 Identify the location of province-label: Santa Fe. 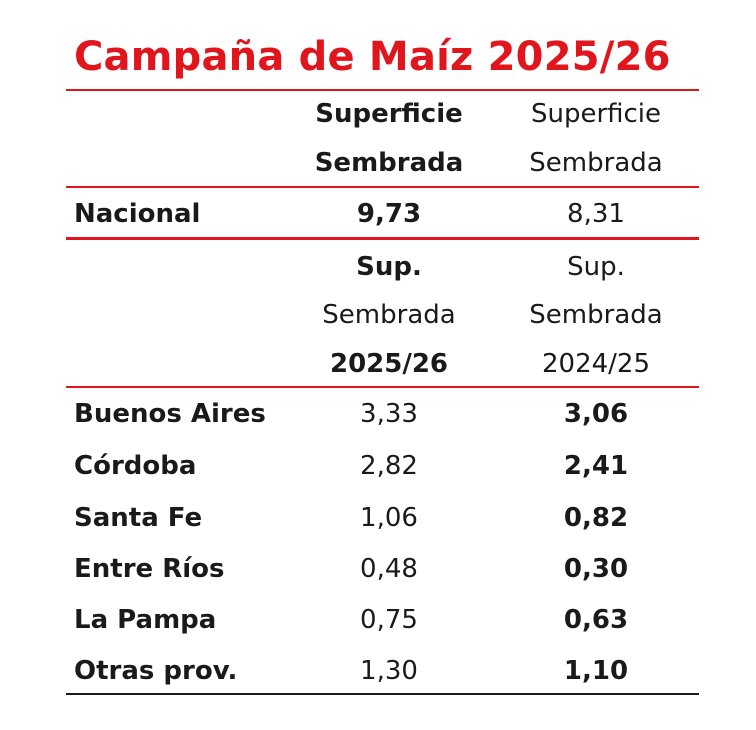
(138, 518).